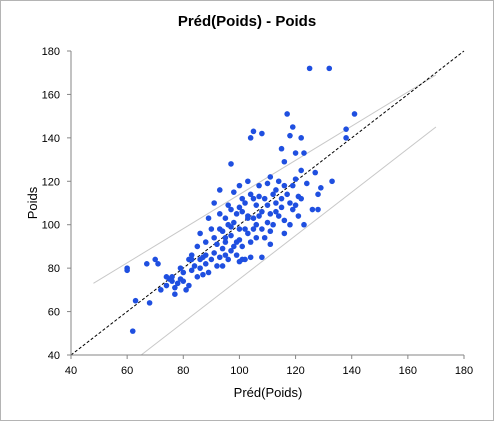  What do you see at coordinates (54, 356) in the screenshot?
I see `y-tick-label: 40` at bounding box center [54, 356].